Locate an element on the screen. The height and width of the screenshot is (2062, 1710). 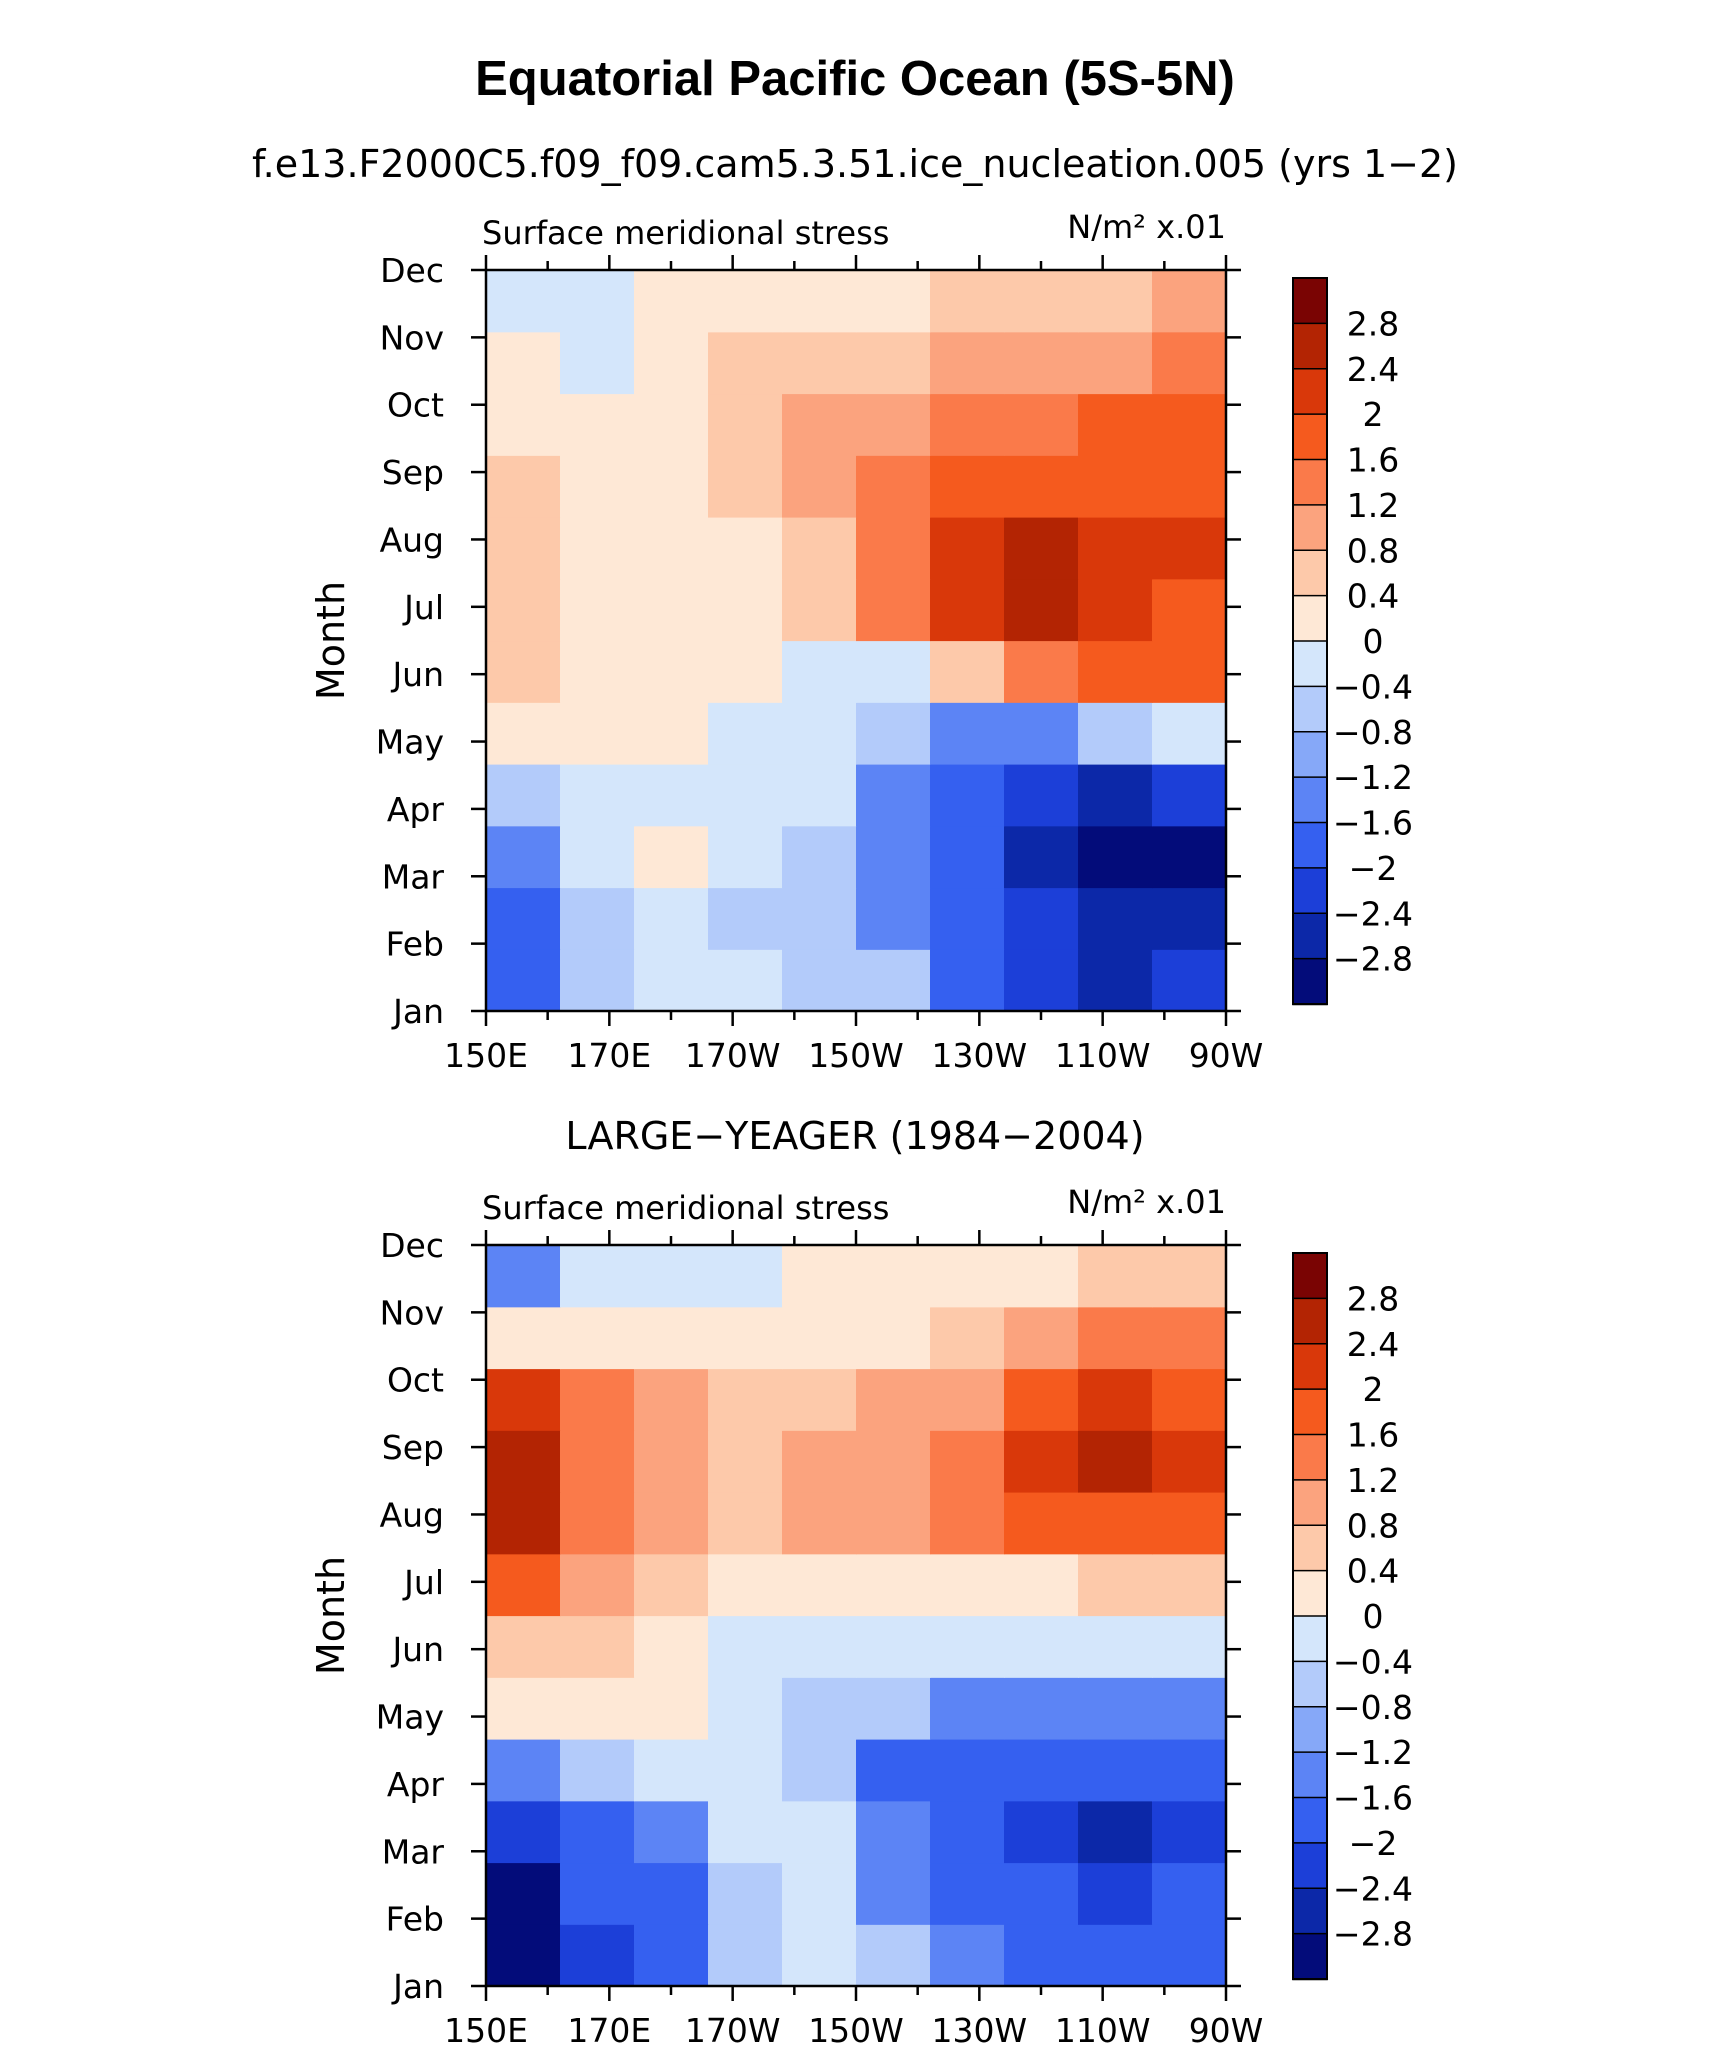
colorbar-label: 1.6 is located at coordinates (1373, 1435).